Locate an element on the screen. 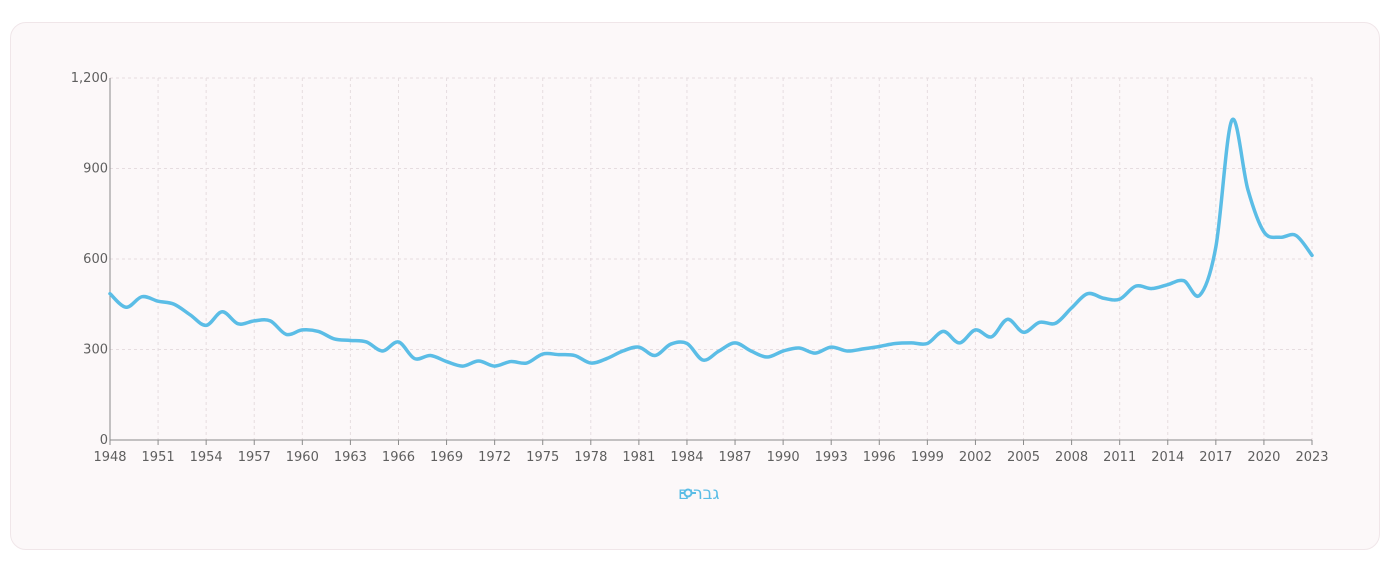 This screenshot has height=572, width=1400. x-tick-label-19: 2005 is located at coordinates (1023, 457).